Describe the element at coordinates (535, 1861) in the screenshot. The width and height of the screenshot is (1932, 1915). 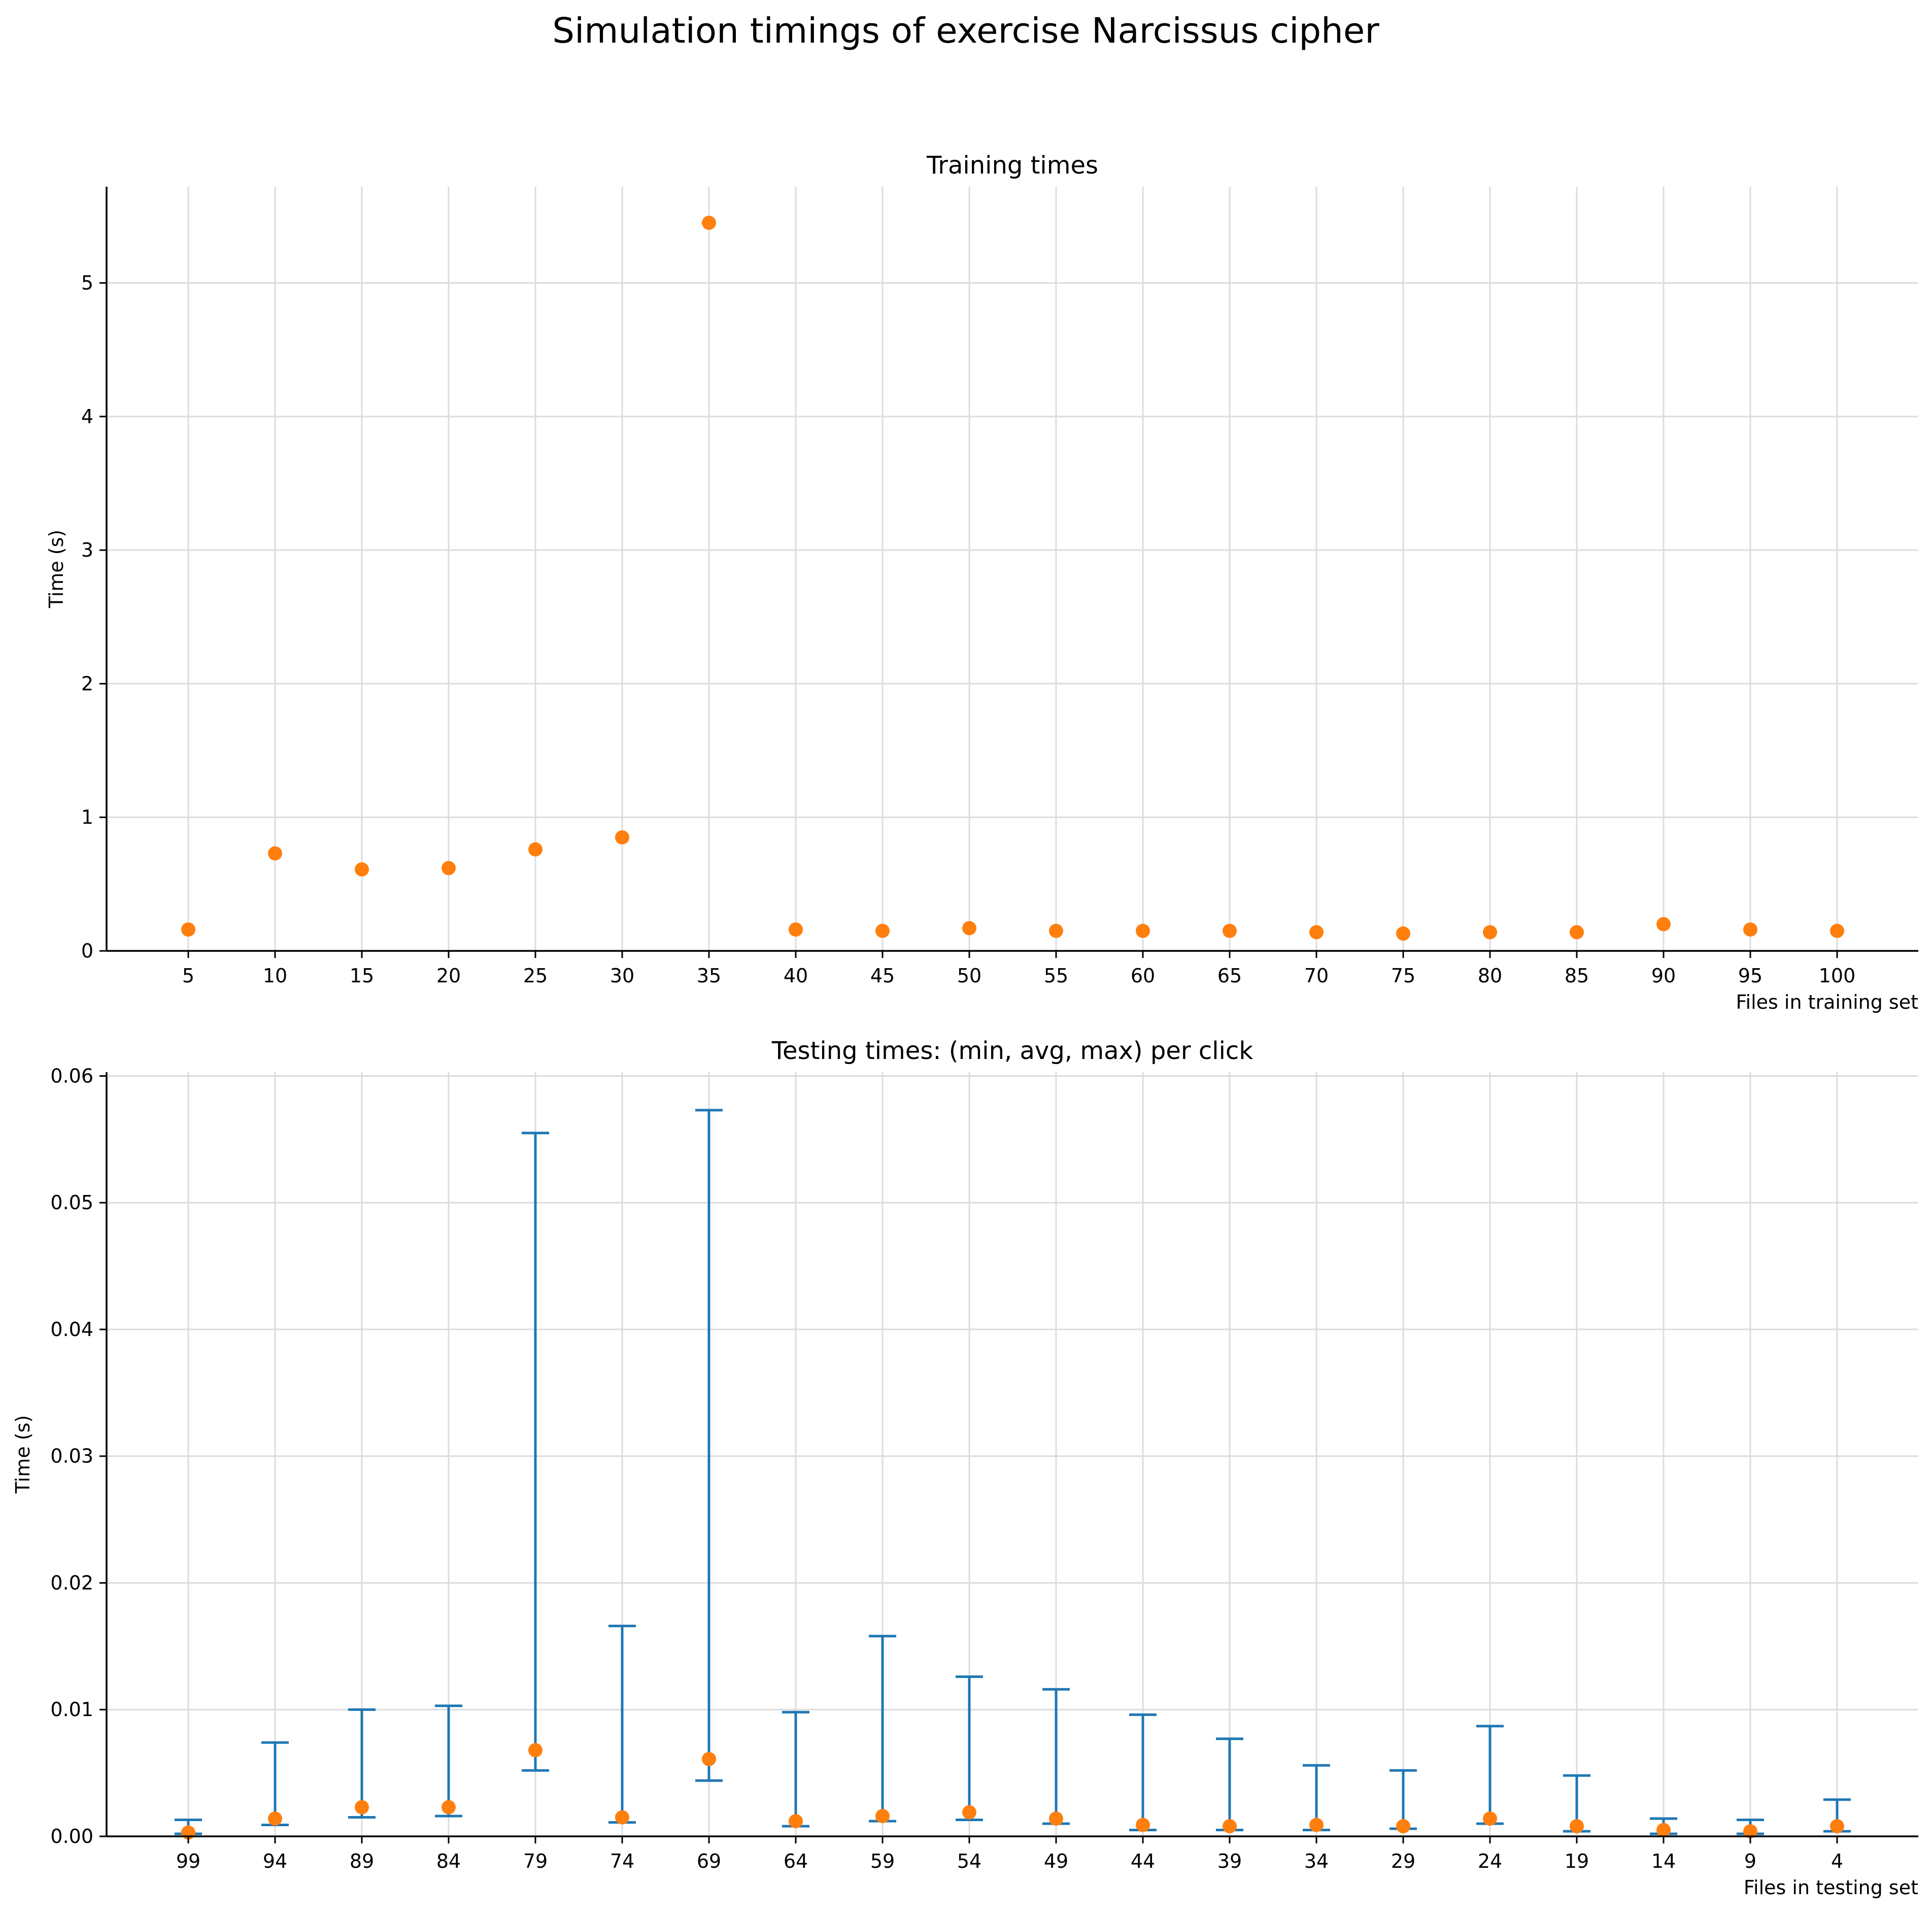
I see `x-tick-label: 79` at that location.